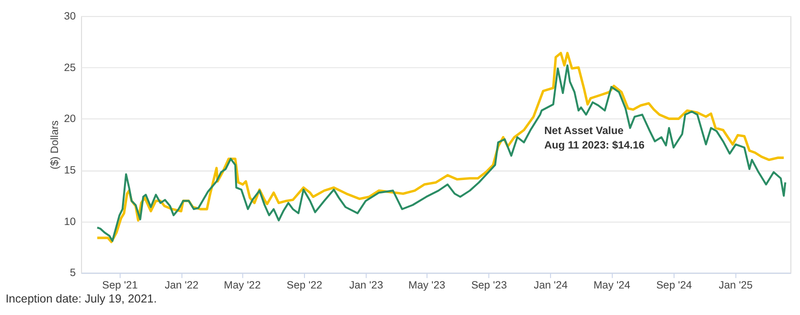 The image size is (800, 315). Describe the element at coordinates (242, 286) in the screenshot. I see `x-tick-label: May '22` at that location.